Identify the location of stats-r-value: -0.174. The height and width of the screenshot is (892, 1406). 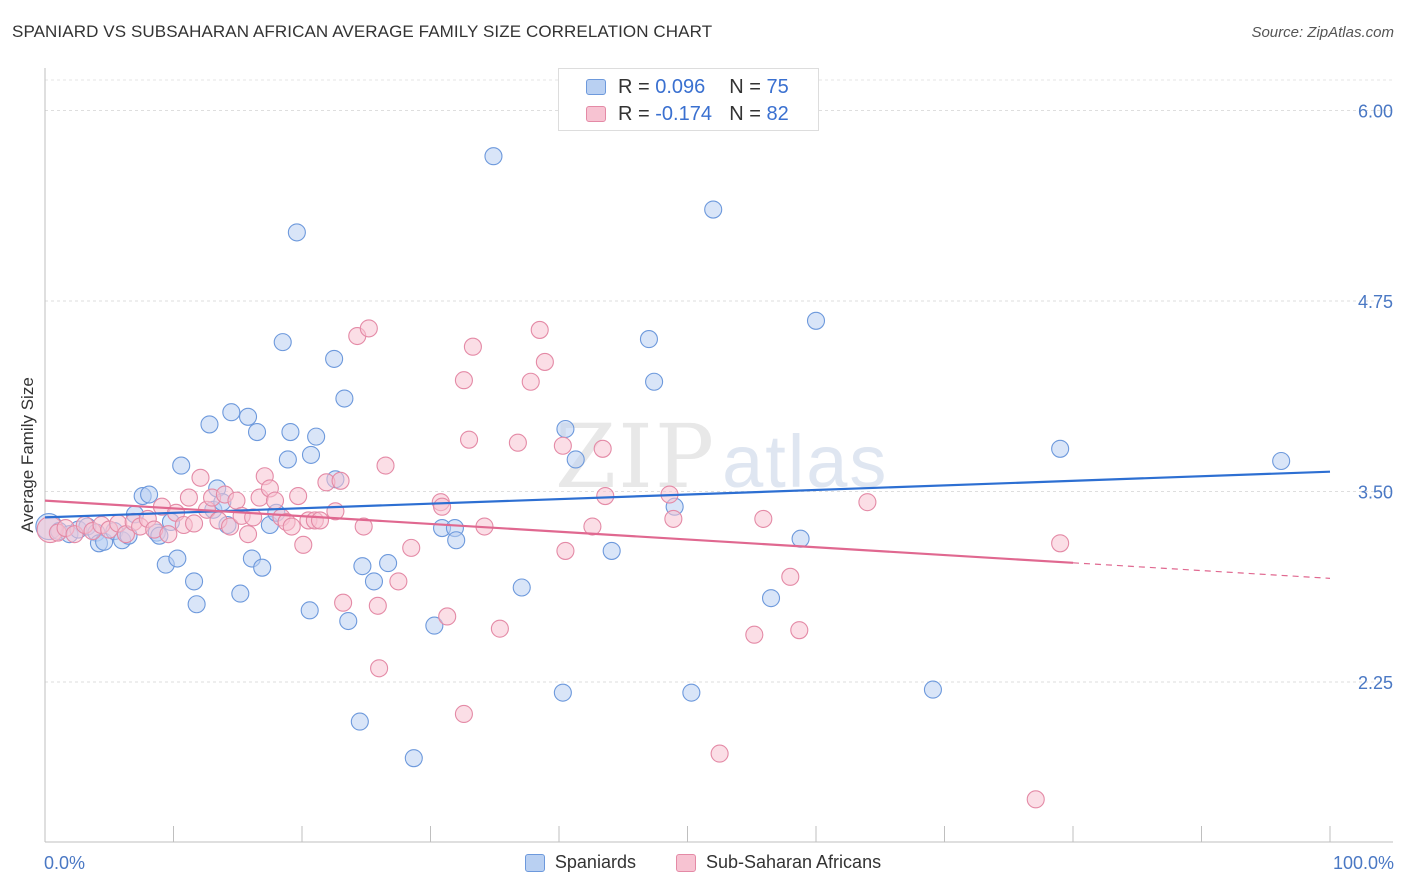
(683, 113).